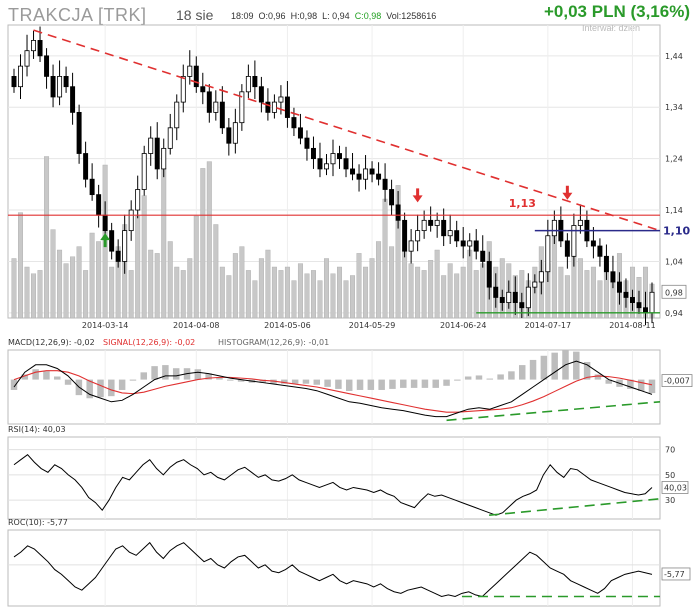 The image size is (700, 613). Describe the element at coordinates (242, 16) in the screenshot. I see `time-value: 18:09` at that location.